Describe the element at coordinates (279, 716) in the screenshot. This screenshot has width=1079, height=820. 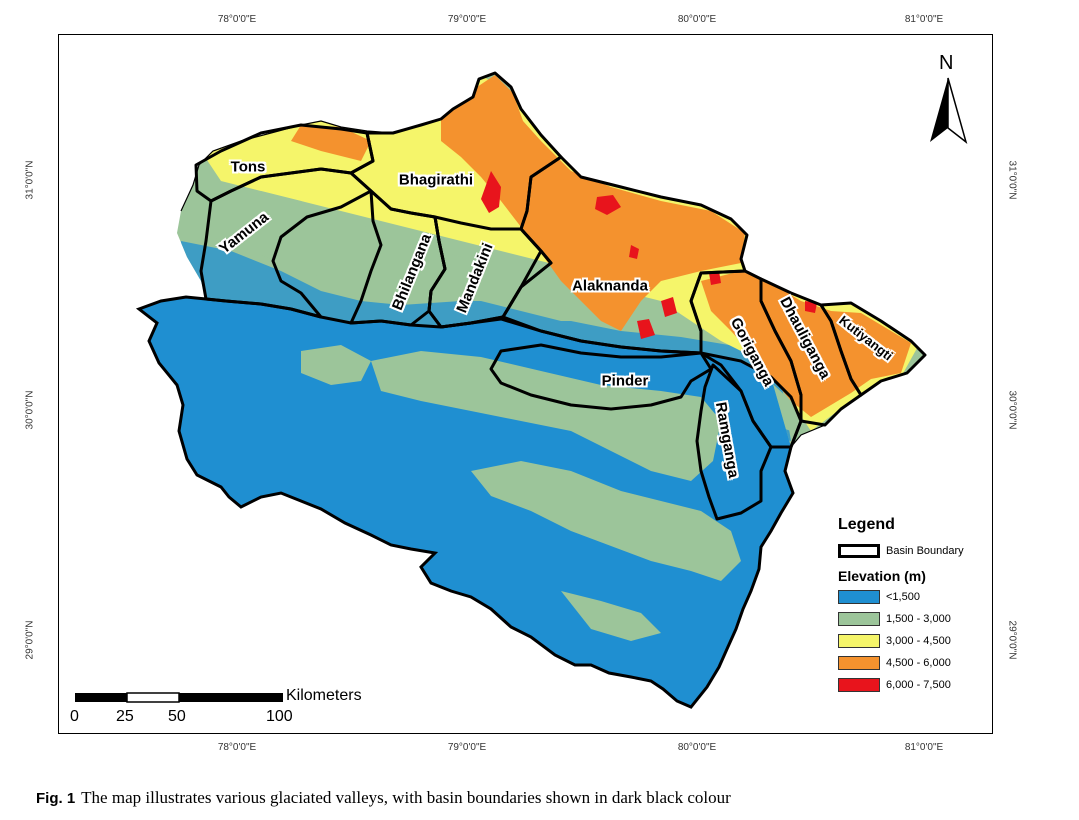
I see `scale-tick-100: 100` at that location.